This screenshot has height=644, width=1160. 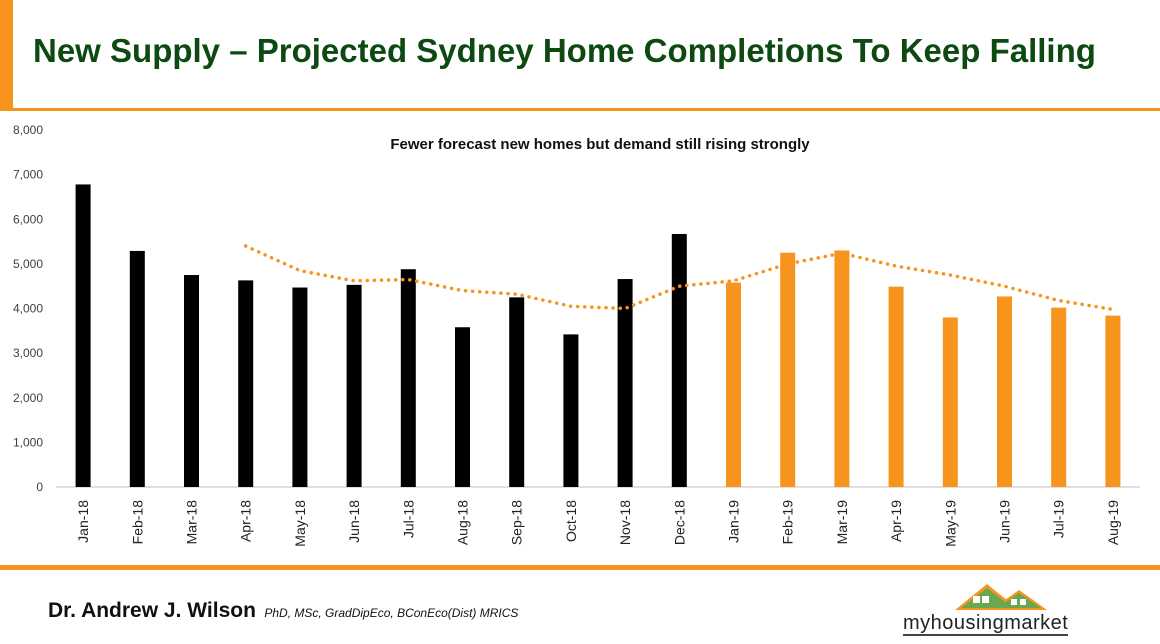 What do you see at coordinates (152, 610) in the screenshot?
I see `author-name: Dr. Andrew J. Wilson` at bounding box center [152, 610].